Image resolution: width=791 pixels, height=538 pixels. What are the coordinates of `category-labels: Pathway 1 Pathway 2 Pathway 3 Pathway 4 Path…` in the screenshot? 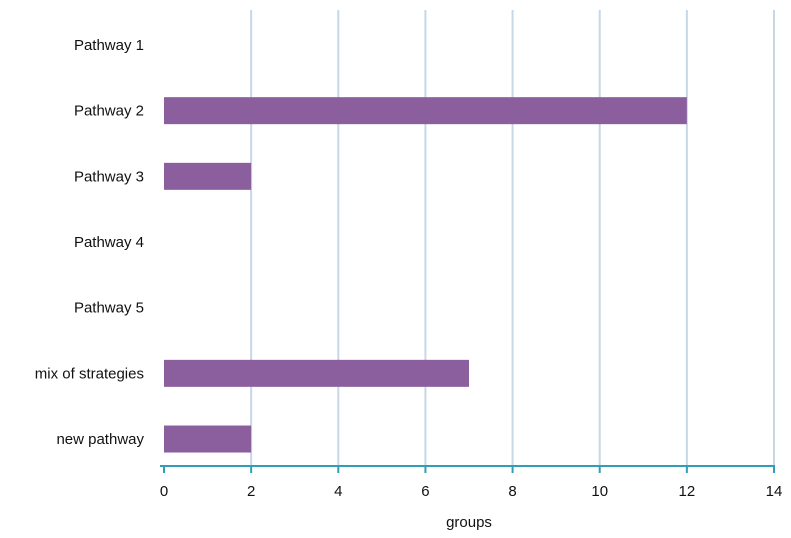 It's located at (90, 242).